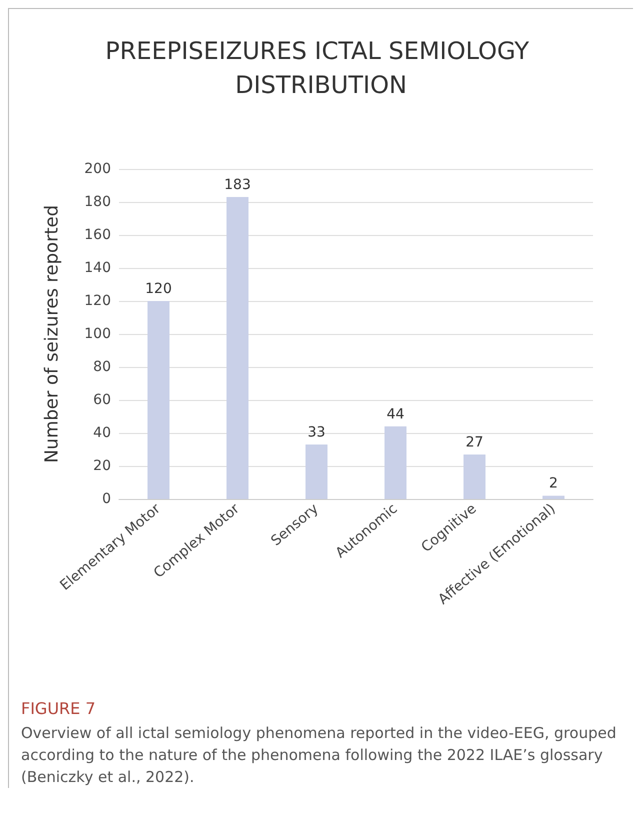  Describe the element at coordinates (97, 334) in the screenshot. I see `y-tick-label: 100` at that location.